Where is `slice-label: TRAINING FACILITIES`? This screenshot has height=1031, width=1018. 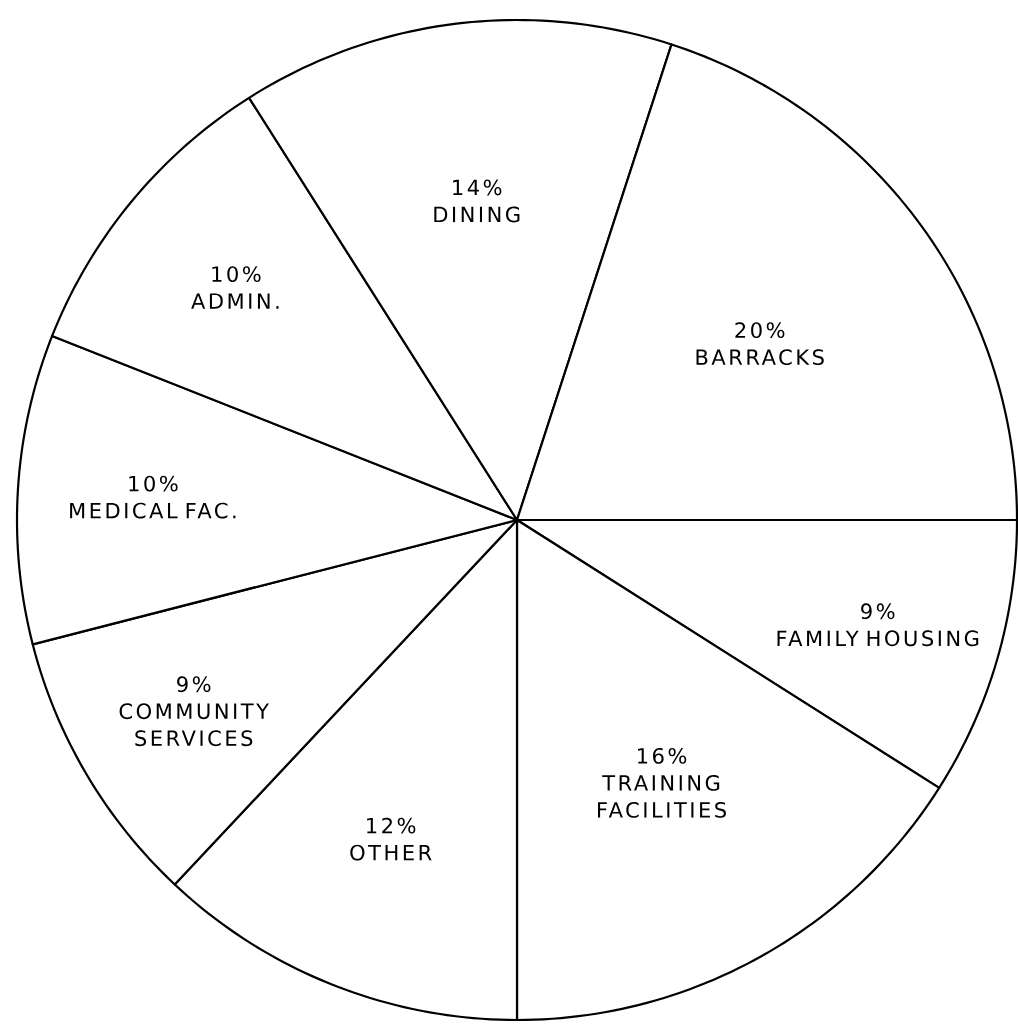
slice-label: TRAINING FACILITIES is located at coordinates (662, 796).